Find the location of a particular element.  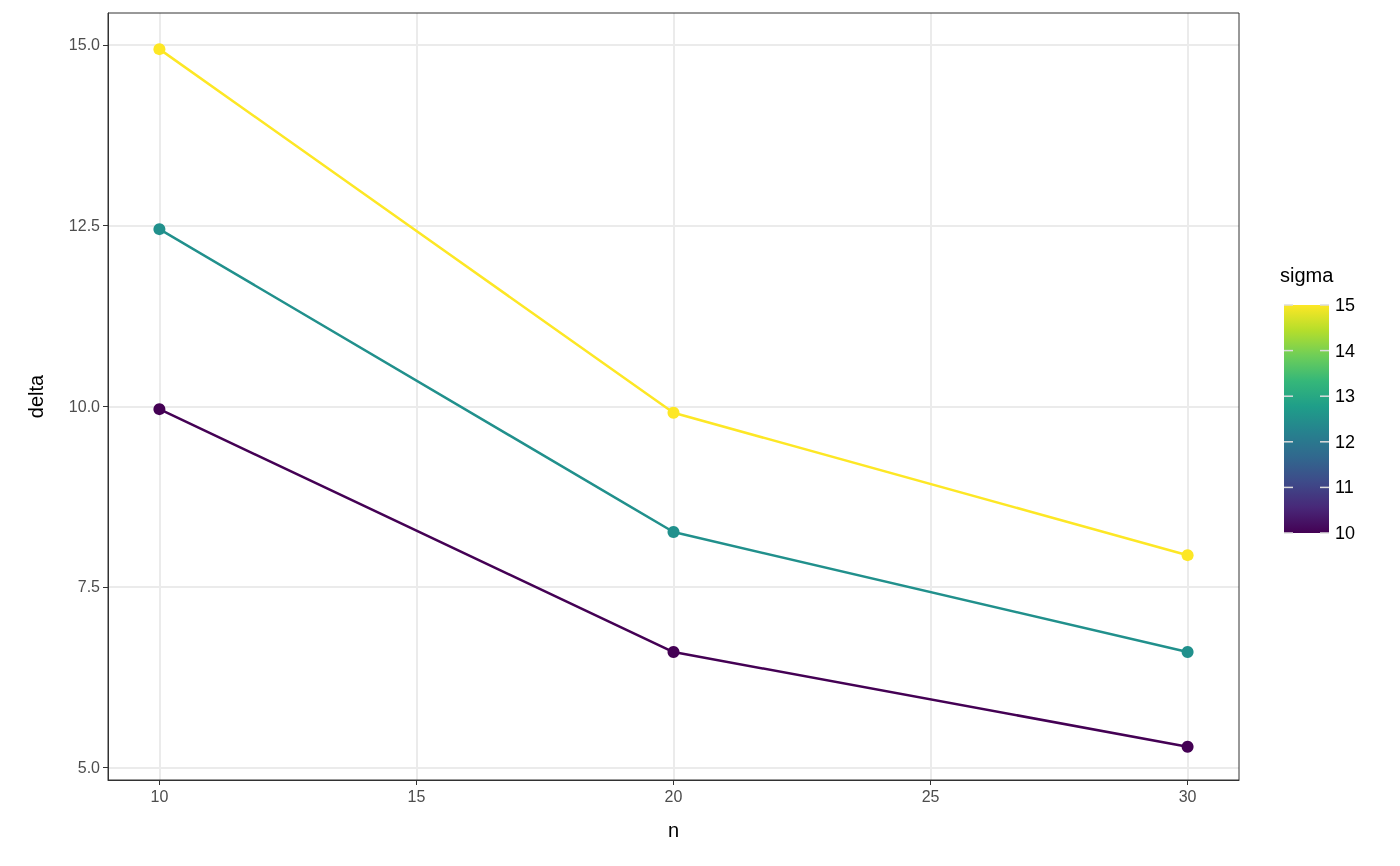

x-tick-label: 25 is located at coordinates (930, 796).